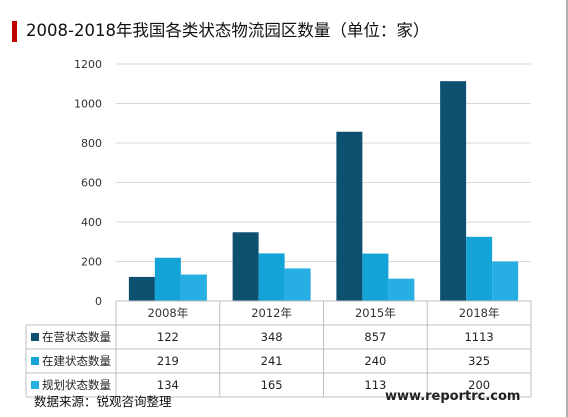  I want to click on legend-label: 在建状态数量, so click(76, 361).